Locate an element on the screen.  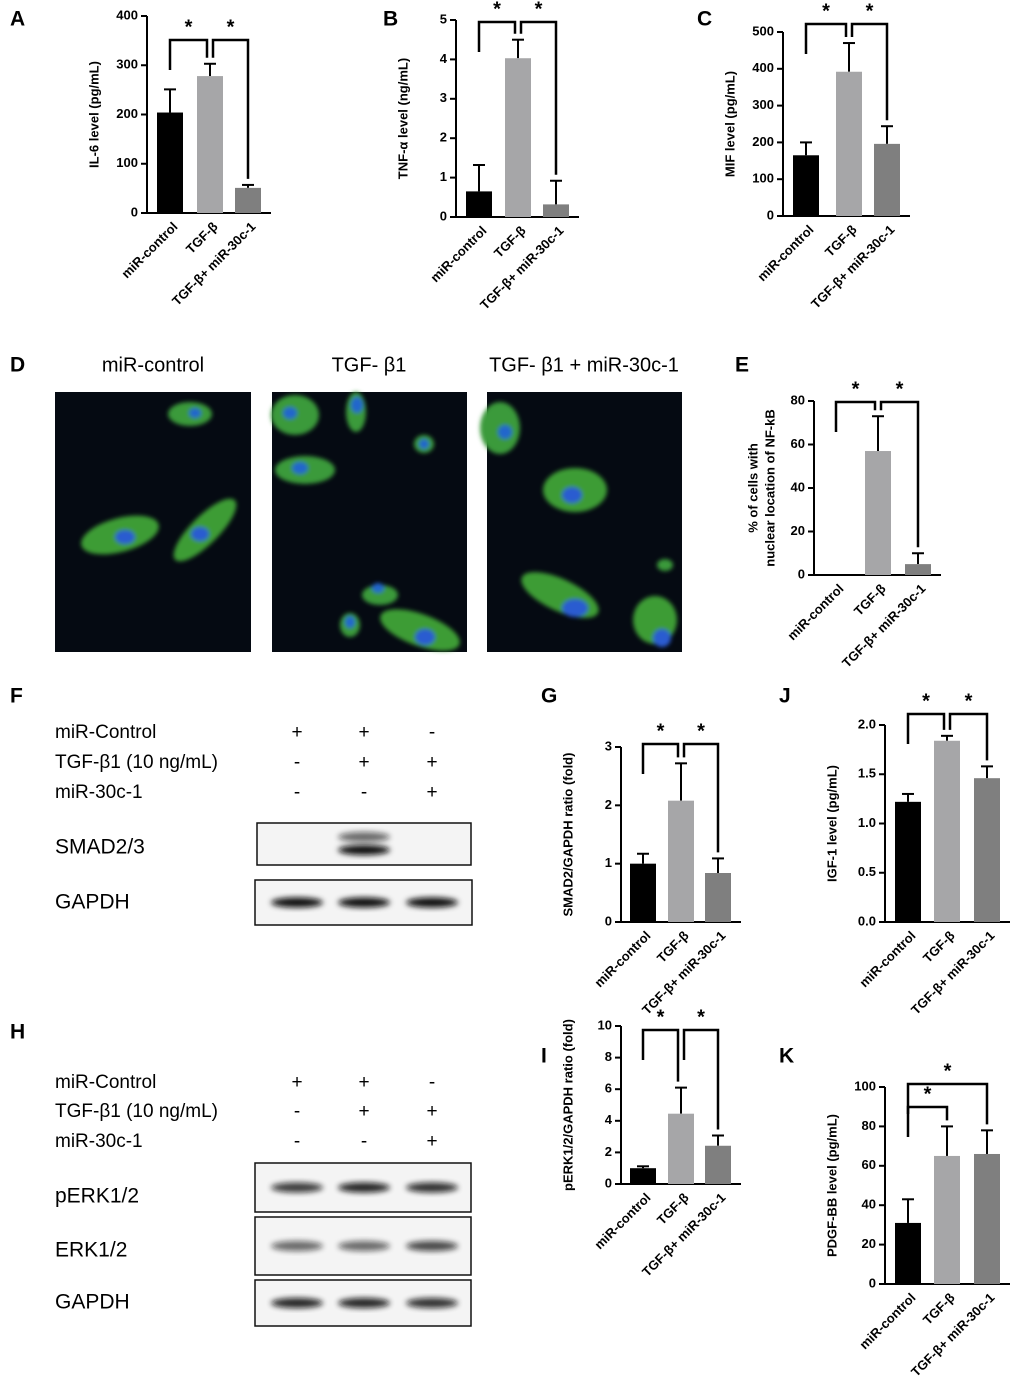
panel-letter: A is located at coordinates (17, 19).